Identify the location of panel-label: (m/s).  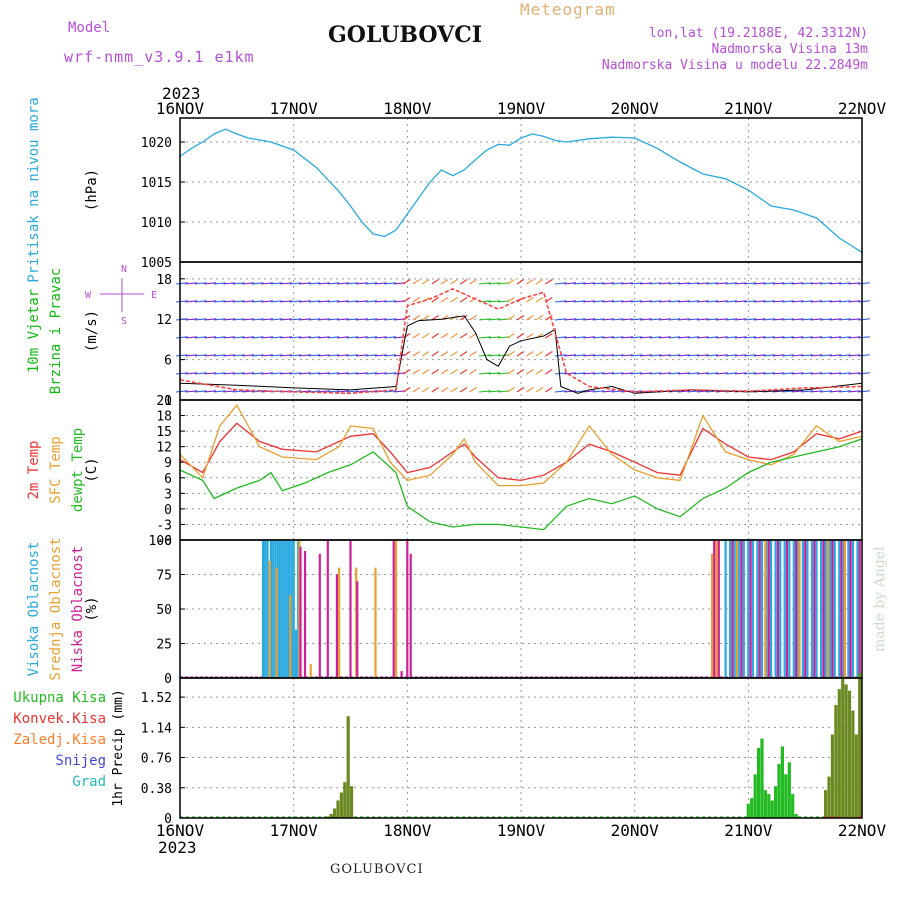
(92, 331).